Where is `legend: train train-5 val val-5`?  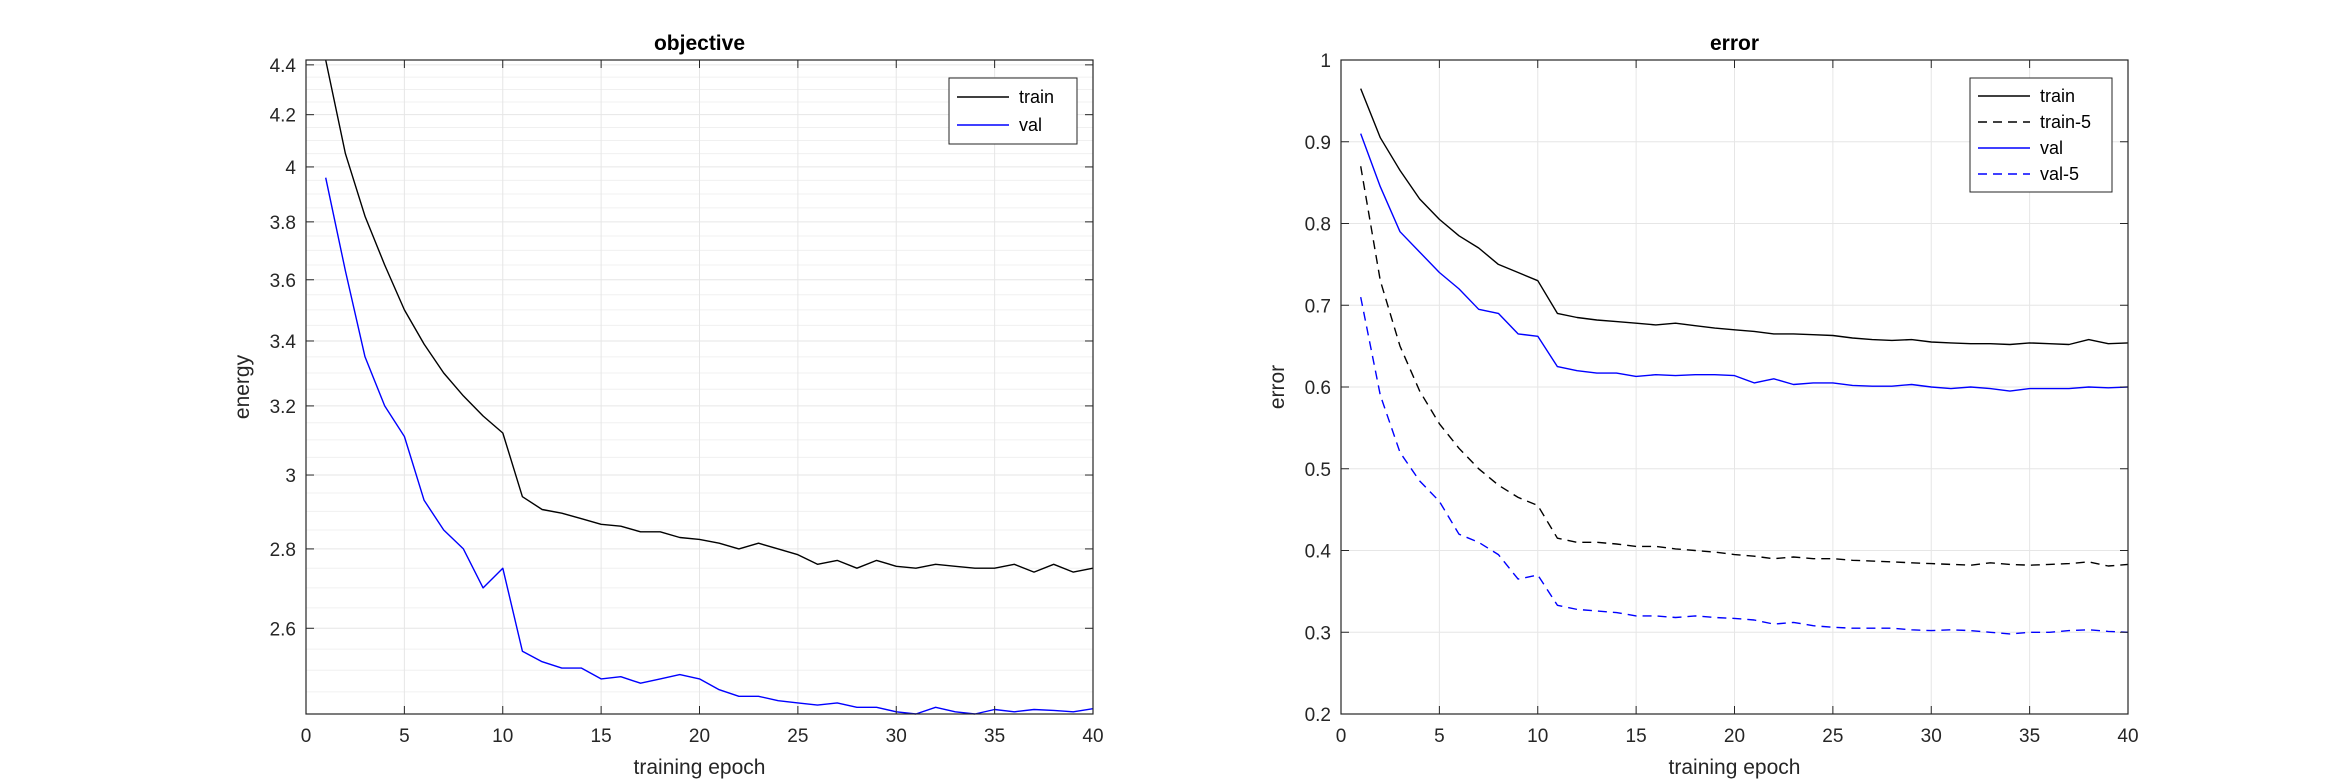 legend: train train-5 val val-5 is located at coordinates (2041, 135).